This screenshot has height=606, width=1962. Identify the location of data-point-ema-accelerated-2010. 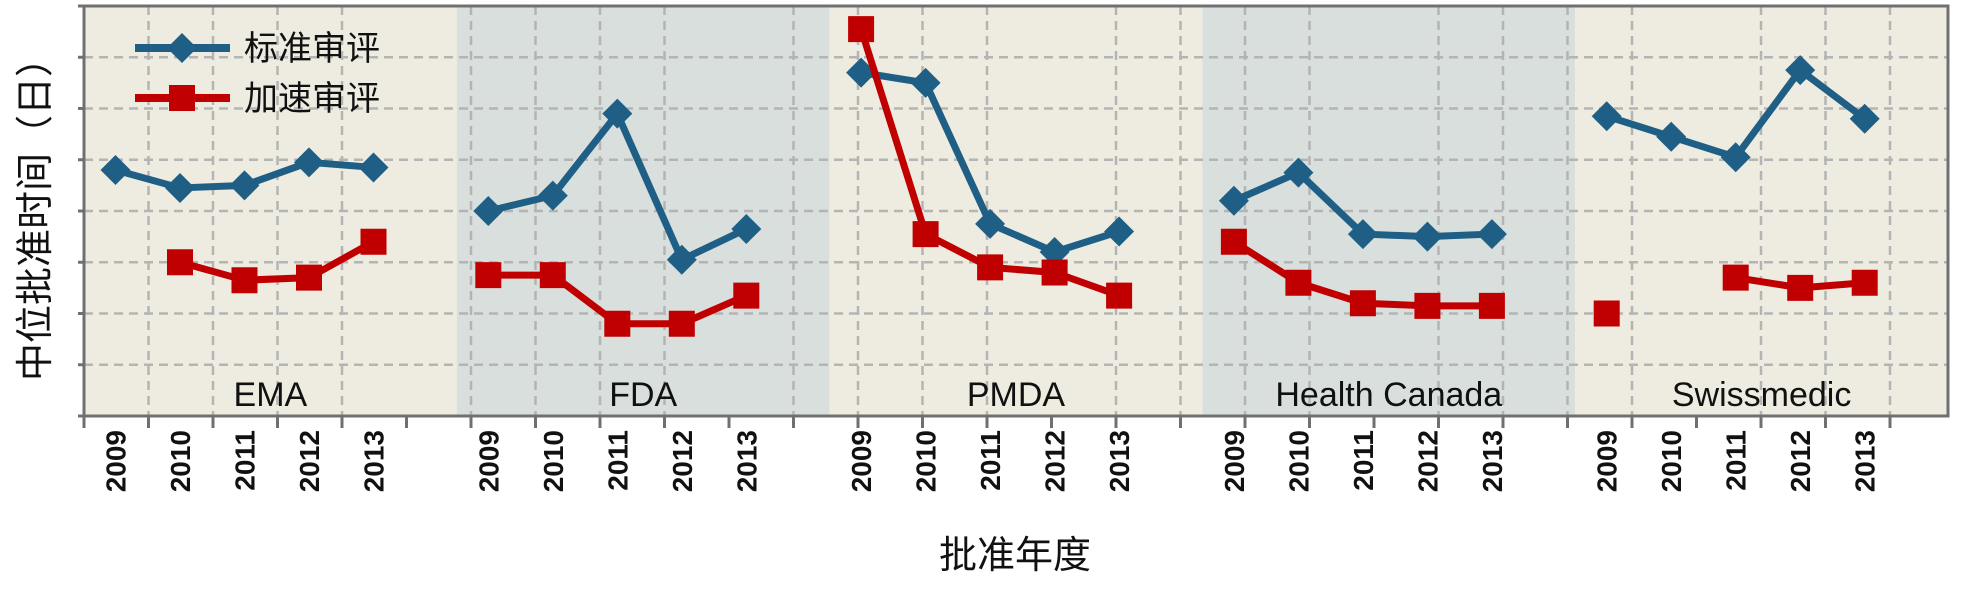
(180, 262).